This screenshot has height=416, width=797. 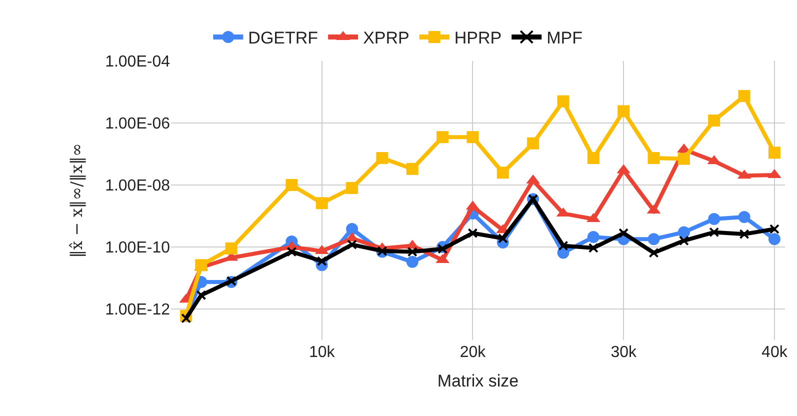 What do you see at coordinates (76, 200) in the screenshot?
I see `y-axis-title: ‖x̂ − x‖∞/‖x‖∞` at bounding box center [76, 200].